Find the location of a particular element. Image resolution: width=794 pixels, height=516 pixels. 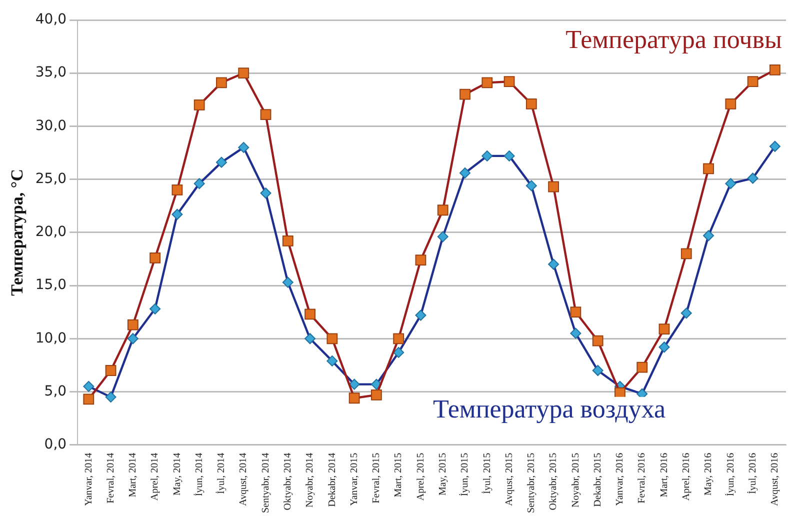

y-tick-label: 30,0 is located at coordinates (51, 126).